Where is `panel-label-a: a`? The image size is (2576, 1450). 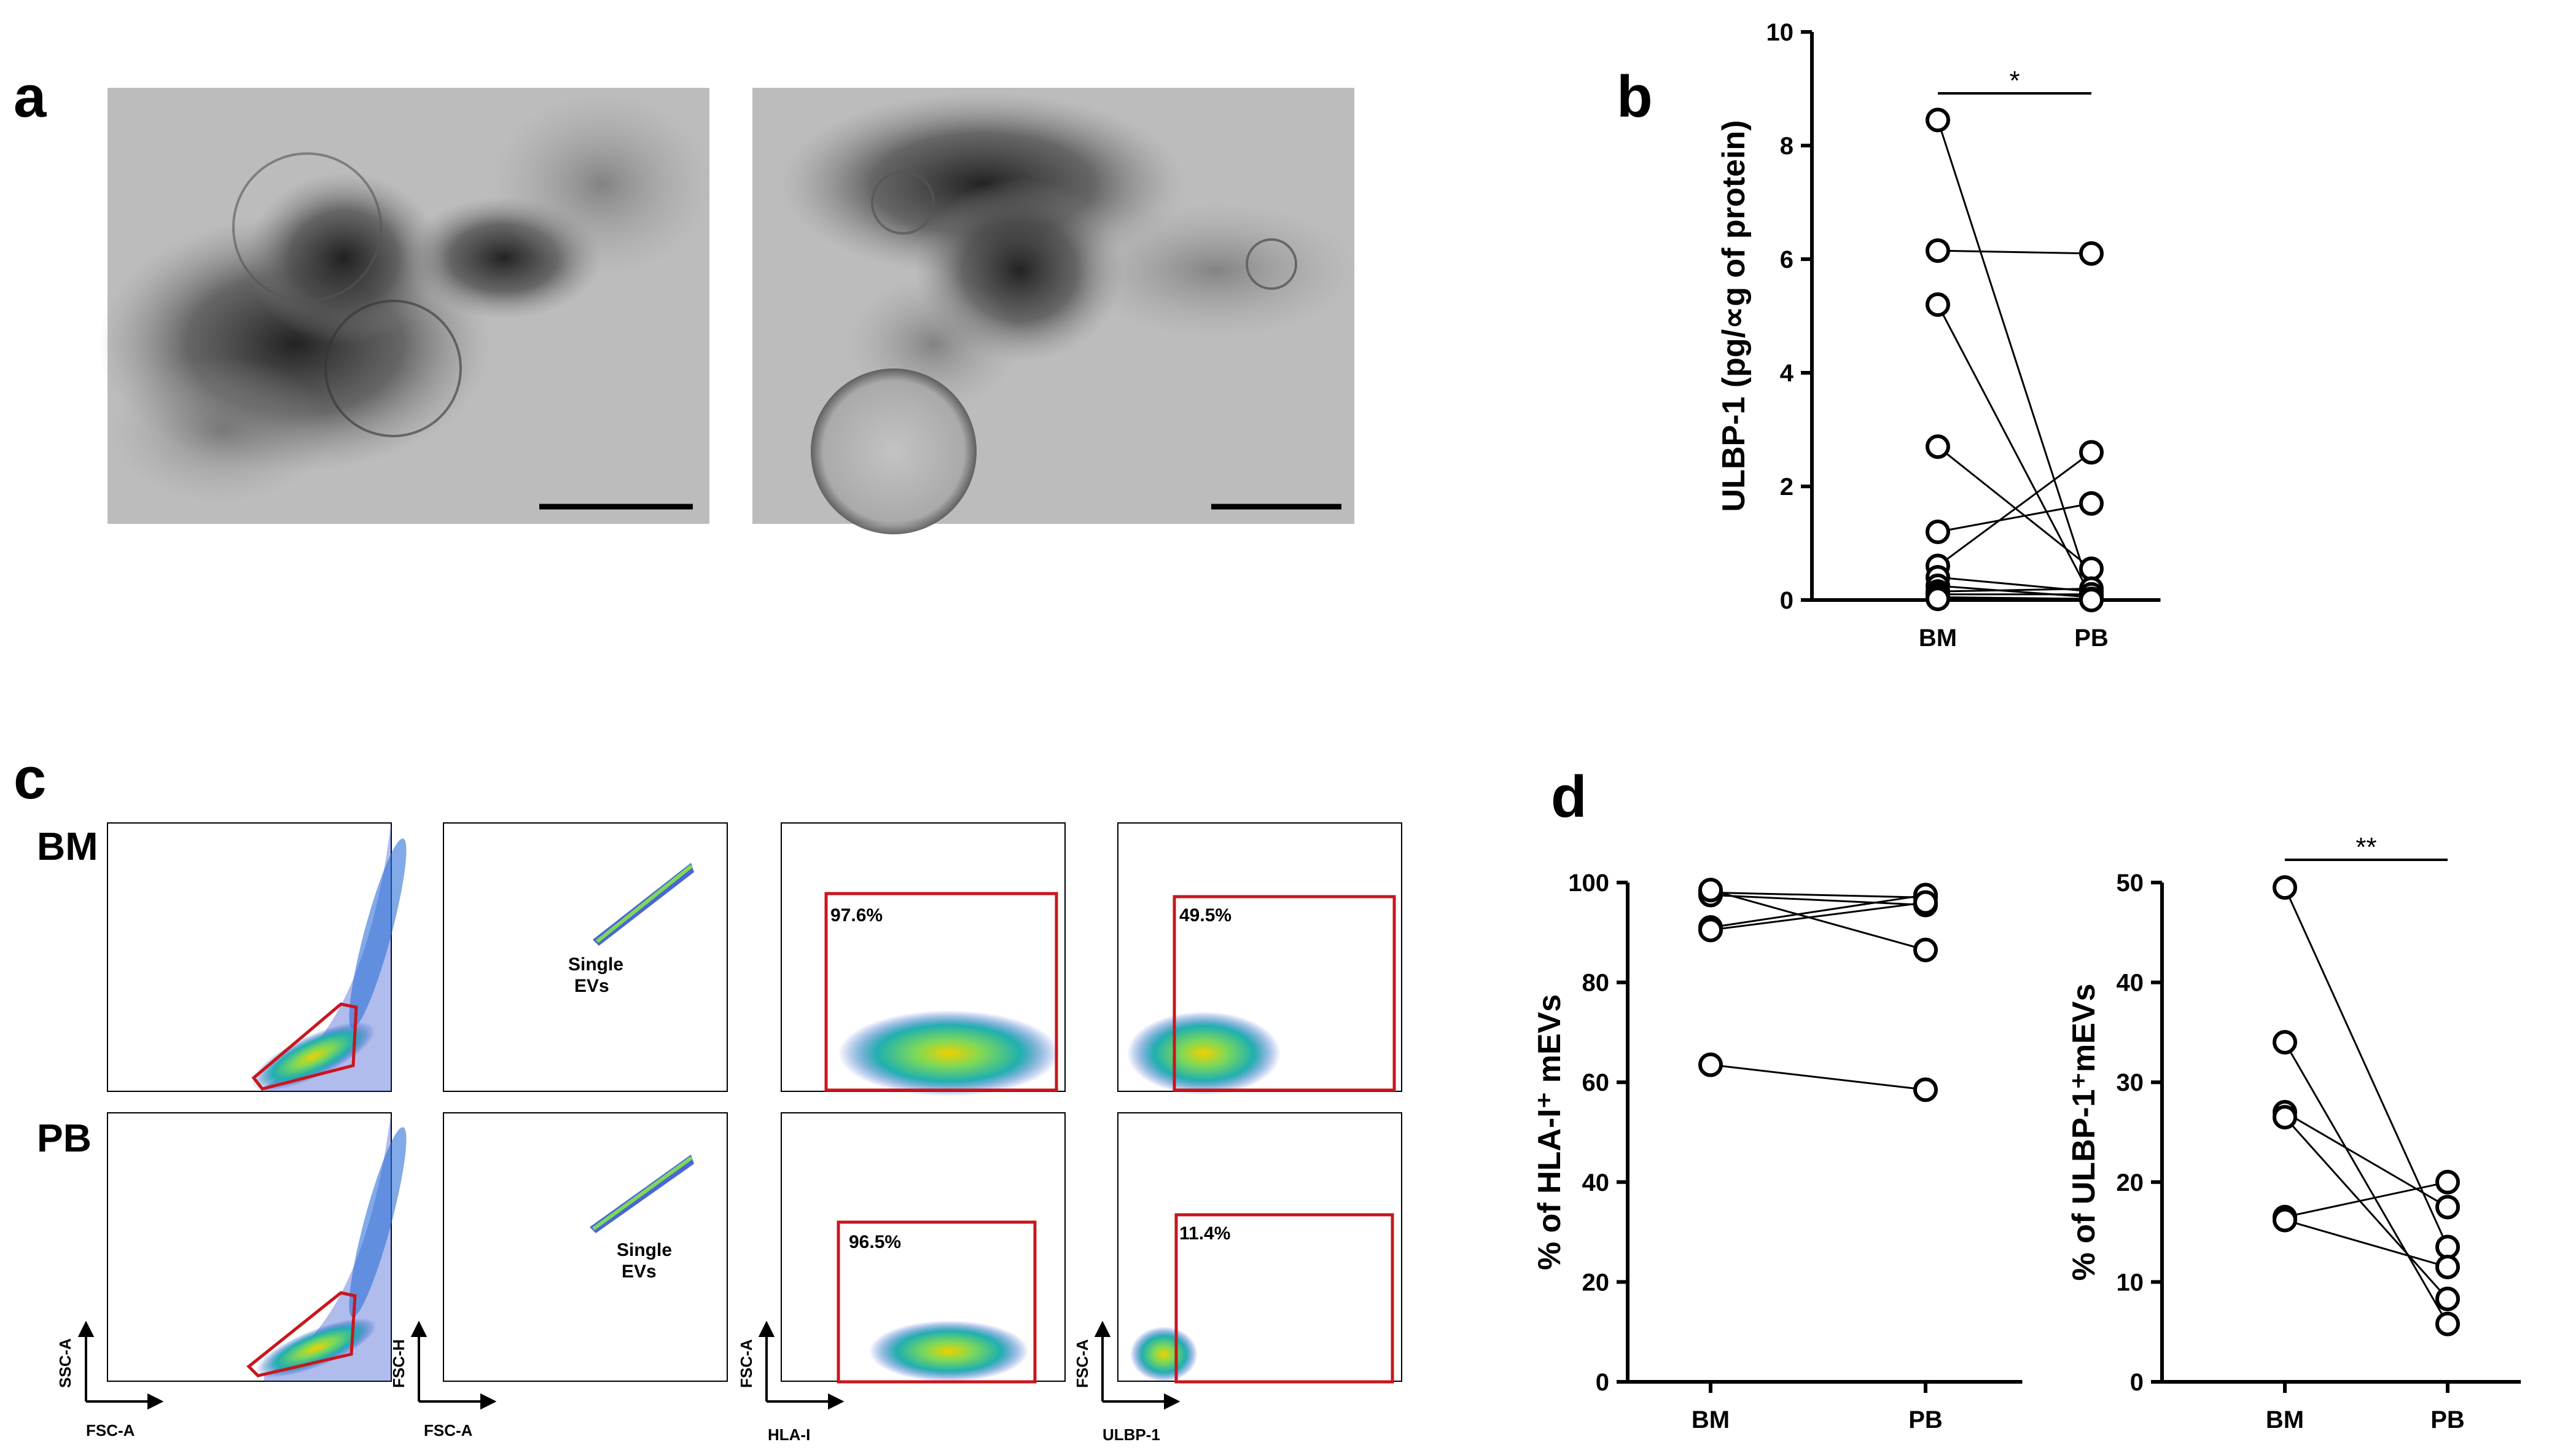 panel-label-a: a is located at coordinates (30, 97).